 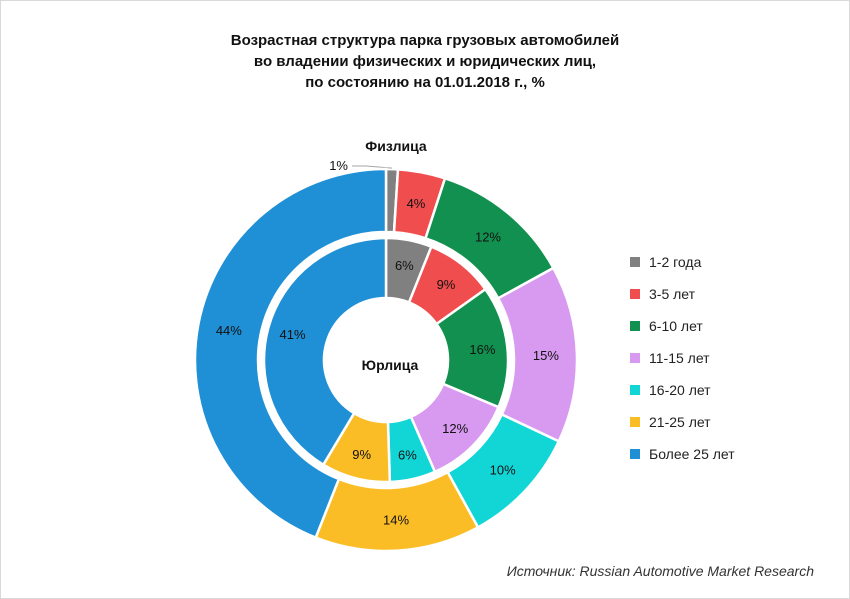 I want to click on outer-label-11-15: 15%, so click(x=546, y=355).